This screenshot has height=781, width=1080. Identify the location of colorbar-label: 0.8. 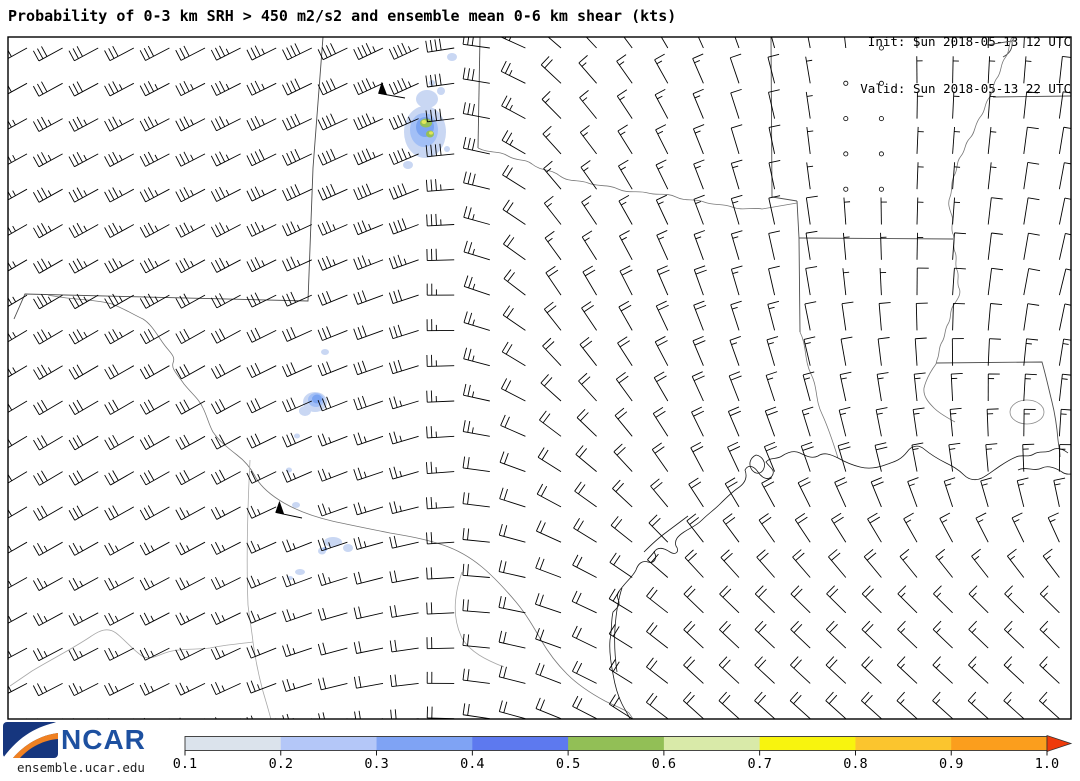
(855, 764).